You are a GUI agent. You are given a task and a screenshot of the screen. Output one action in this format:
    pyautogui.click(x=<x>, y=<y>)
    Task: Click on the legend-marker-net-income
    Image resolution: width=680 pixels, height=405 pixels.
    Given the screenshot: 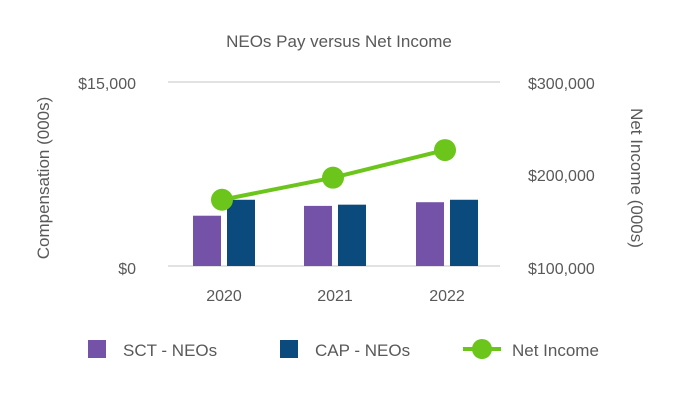 What is the action you would take?
    pyautogui.click(x=482, y=349)
    